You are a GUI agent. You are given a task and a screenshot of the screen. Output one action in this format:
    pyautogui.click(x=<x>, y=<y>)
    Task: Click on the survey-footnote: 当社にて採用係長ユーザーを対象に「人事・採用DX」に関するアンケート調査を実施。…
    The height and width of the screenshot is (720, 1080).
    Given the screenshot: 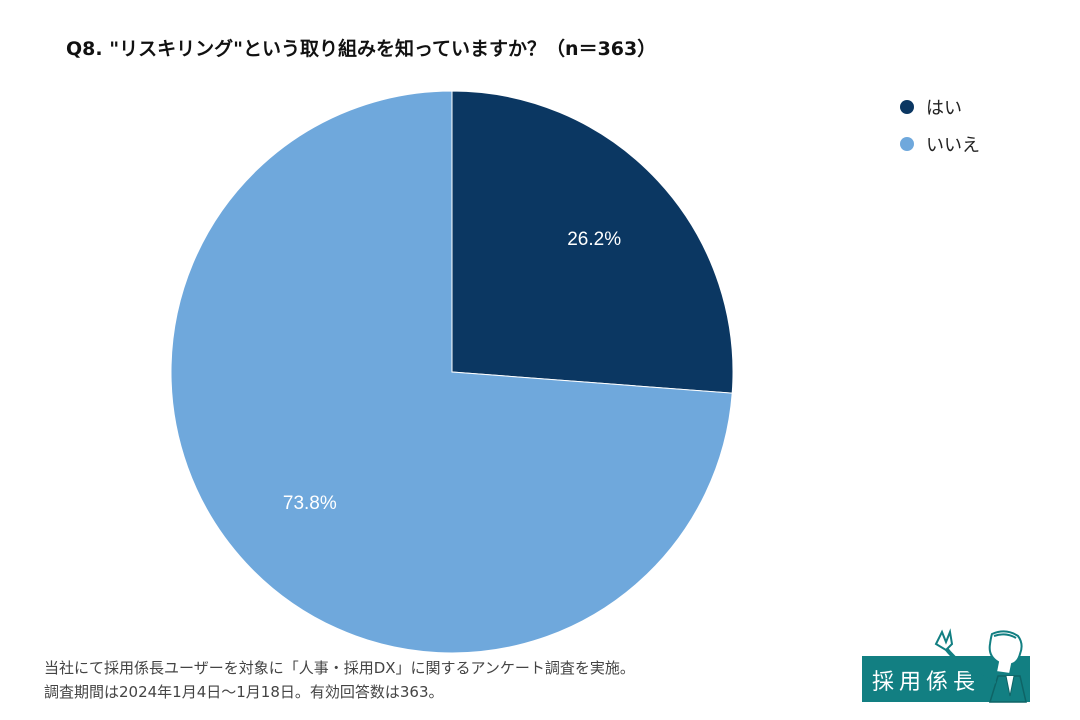 What is the action you would take?
    pyautogui.click(x=339, y=680)
    